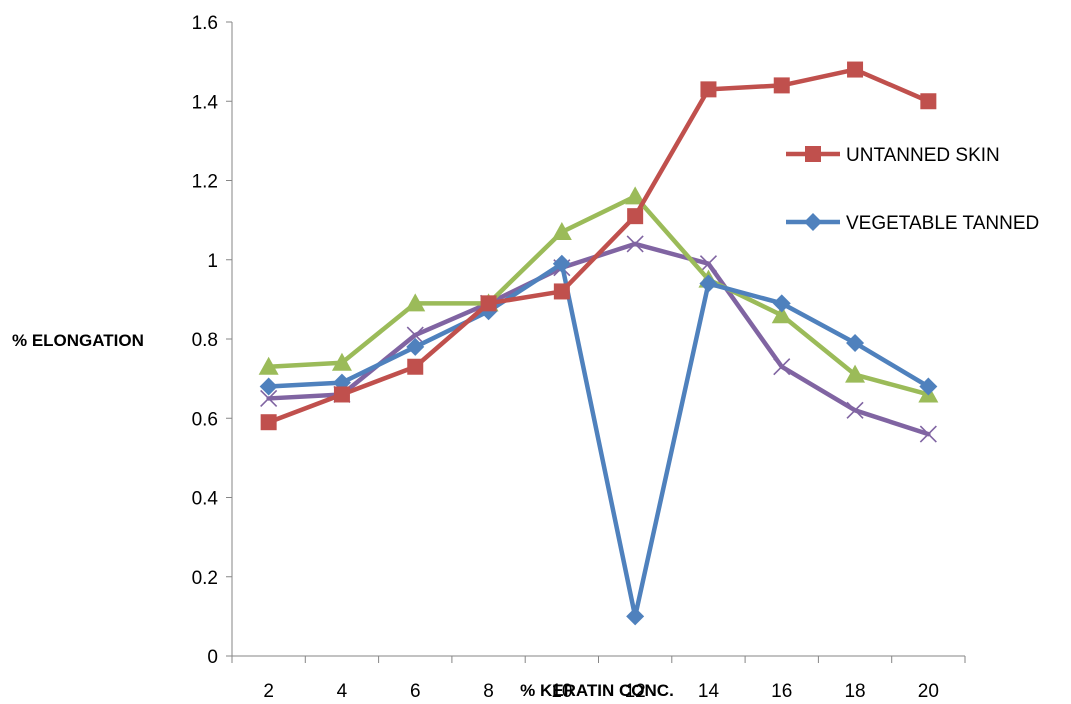 This screenshot has height=704, width=1071. I want to click on legend: UNTANNED SKIN VEGETABLE TANNED, so click(912, 189).